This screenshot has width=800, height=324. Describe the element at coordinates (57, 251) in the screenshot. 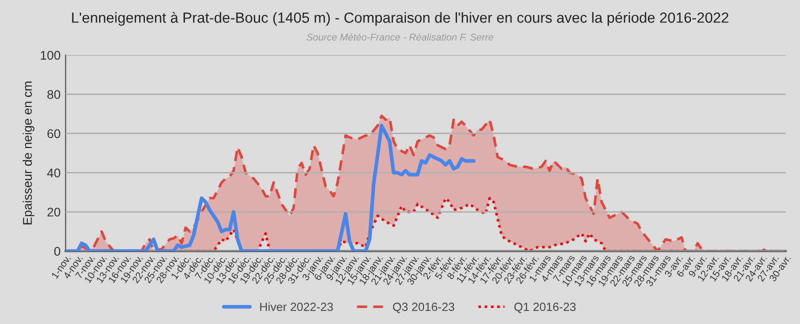

I see `y-tick-label: 0` at that location.